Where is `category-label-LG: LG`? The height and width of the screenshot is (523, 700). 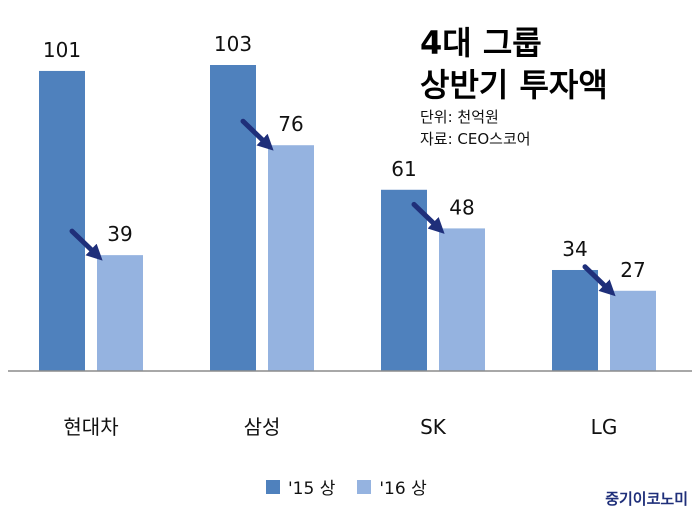
category-label-LG: LG is located at coordinates (604, 427).